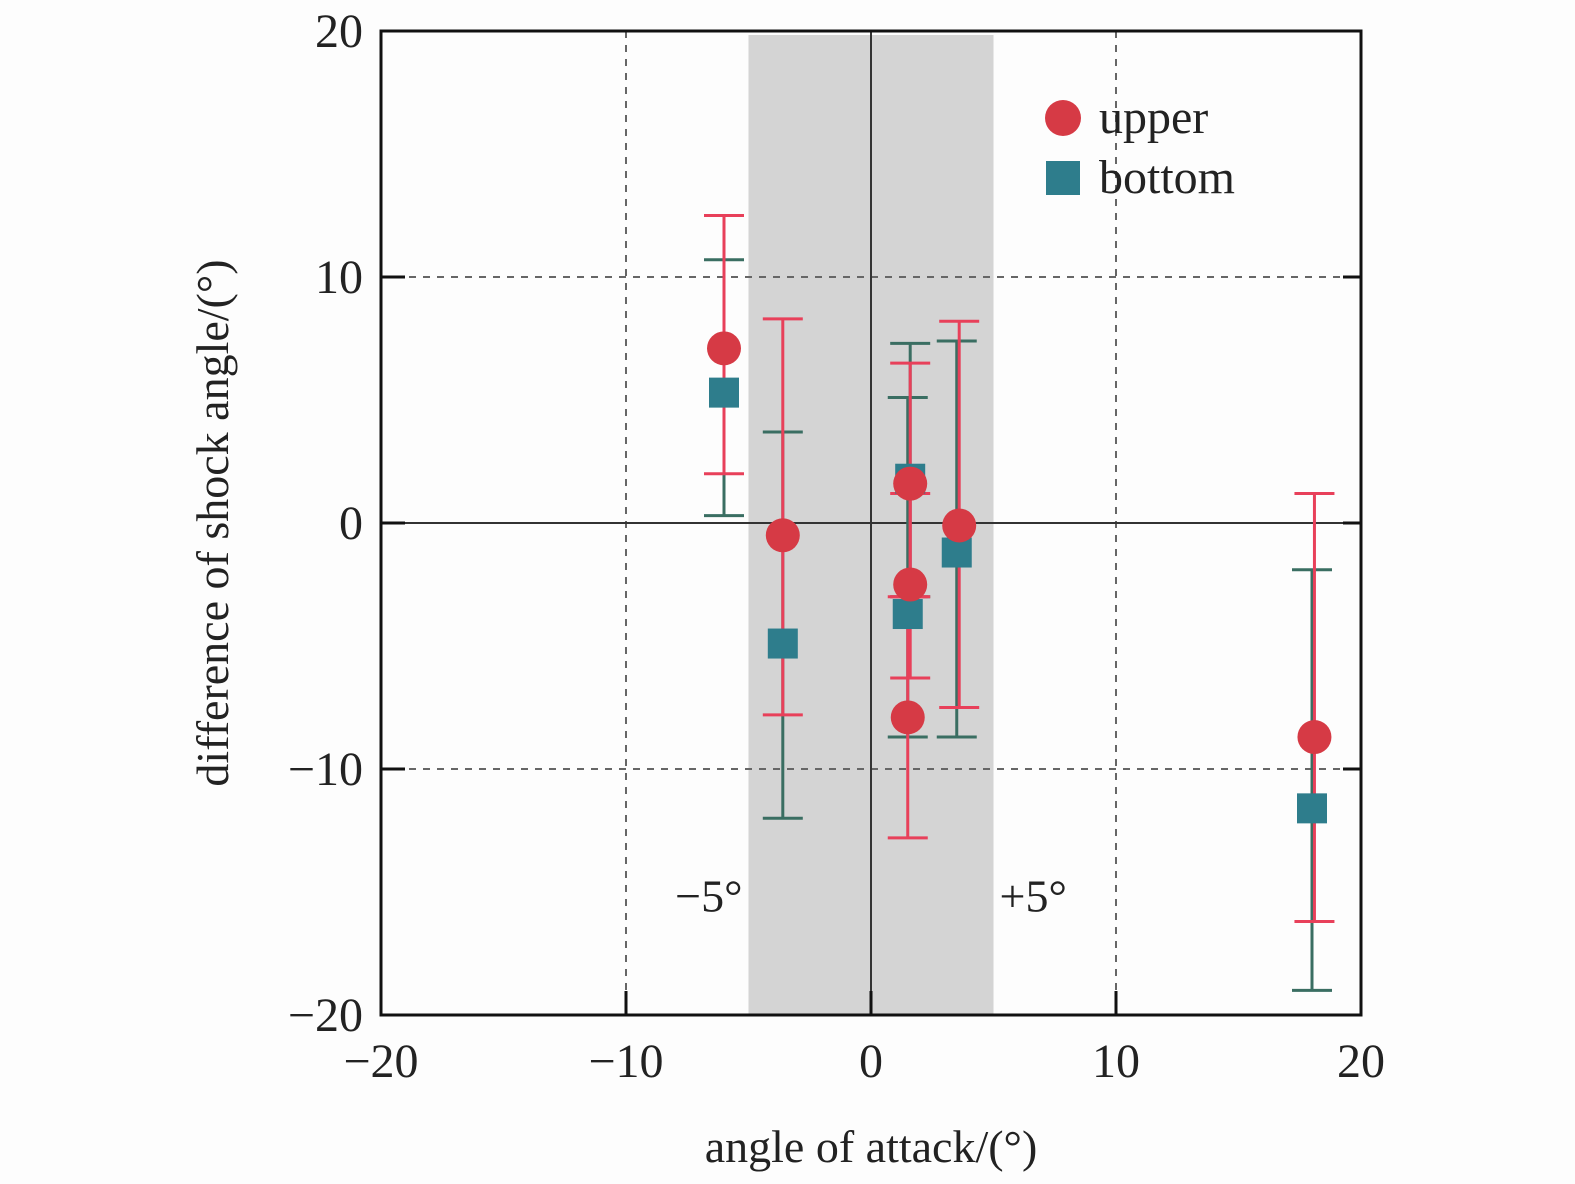 The width and height of the screenshot is (1575, 1184). What do you see at coordinates (1153, 117) in the screenshot?
I see `legend-label-upper: upper` at bounding box center [1153, 117].